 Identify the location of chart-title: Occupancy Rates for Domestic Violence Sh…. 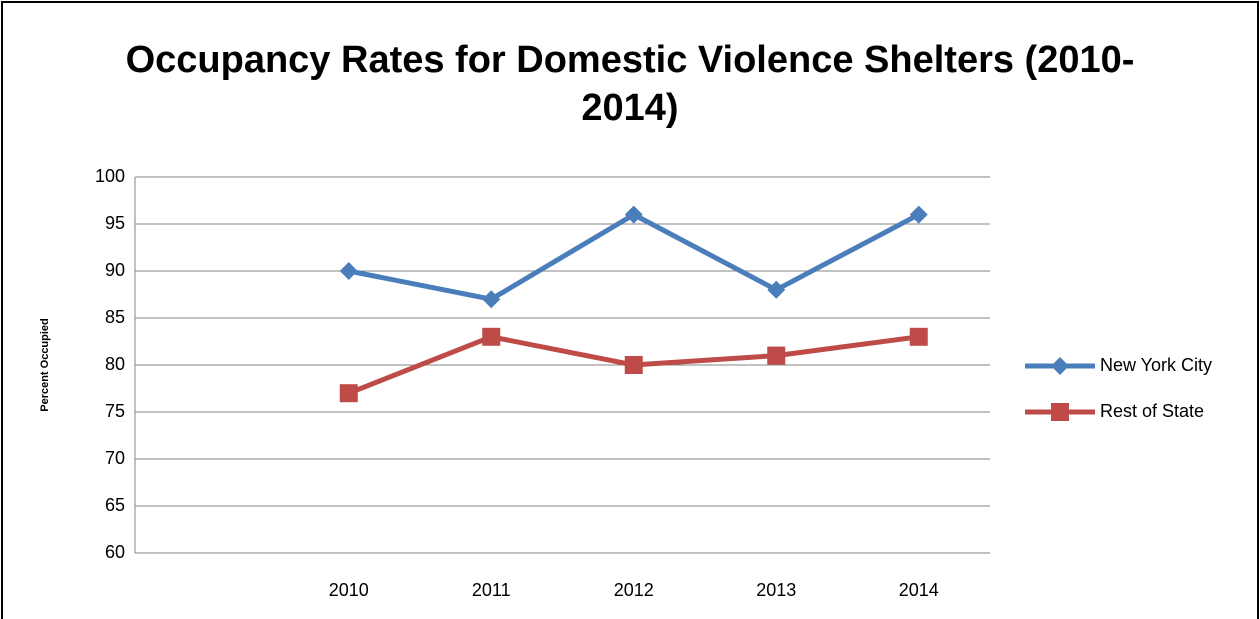
(630, 84).